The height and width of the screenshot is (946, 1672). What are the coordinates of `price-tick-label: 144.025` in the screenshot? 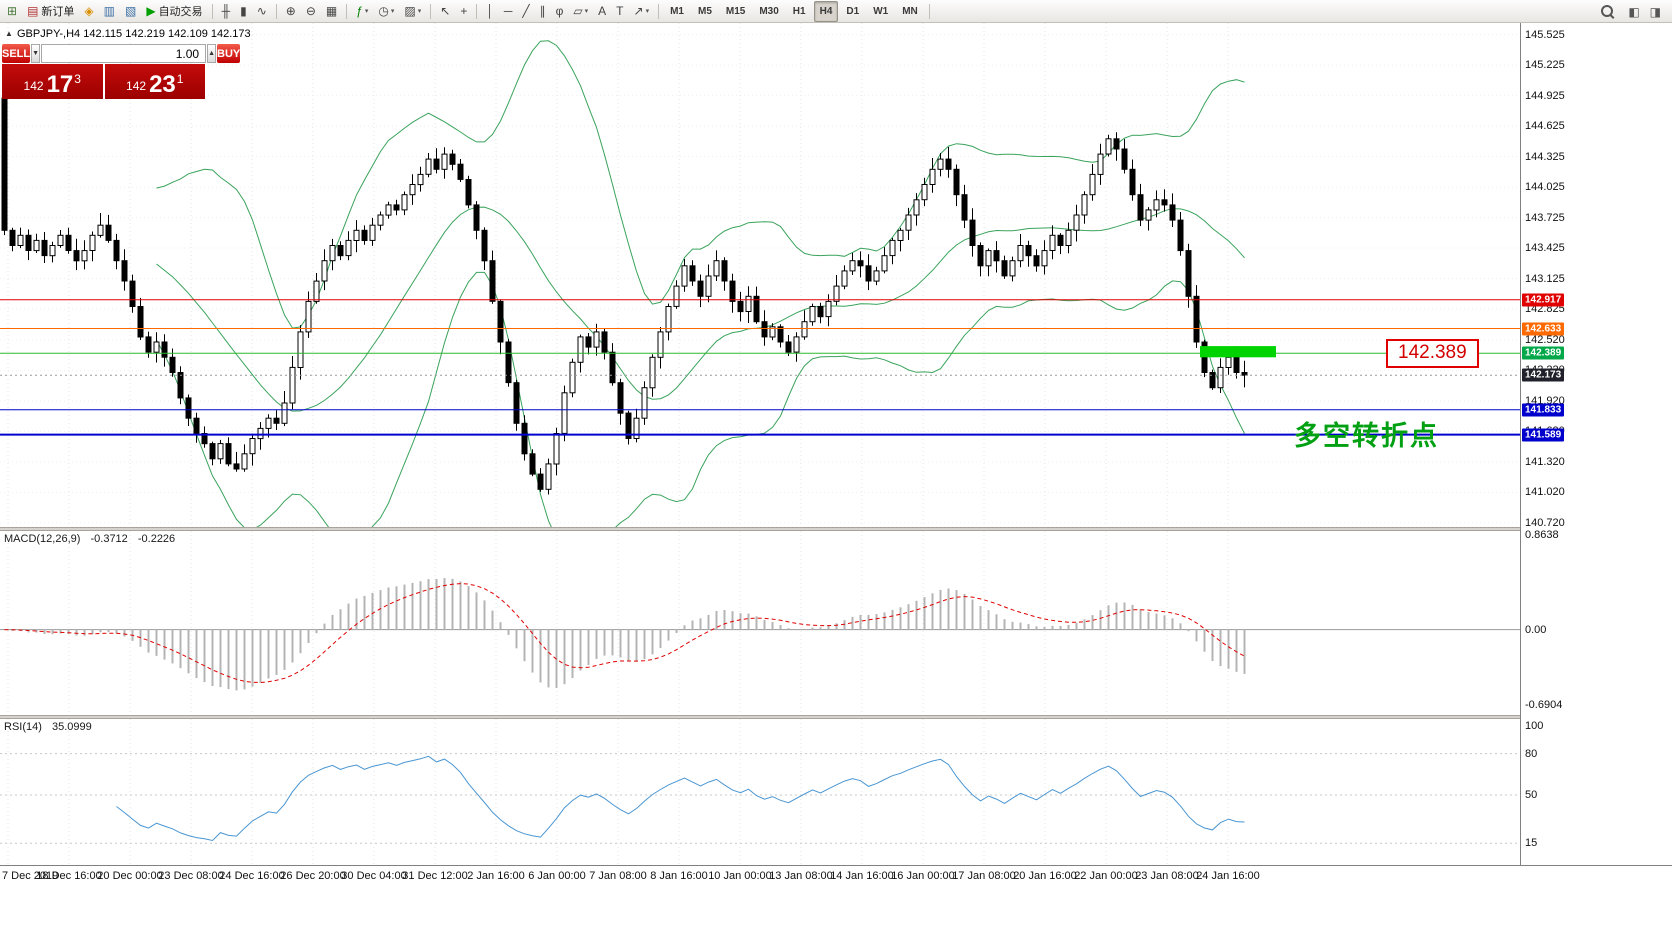 It's located at (1545, 187).